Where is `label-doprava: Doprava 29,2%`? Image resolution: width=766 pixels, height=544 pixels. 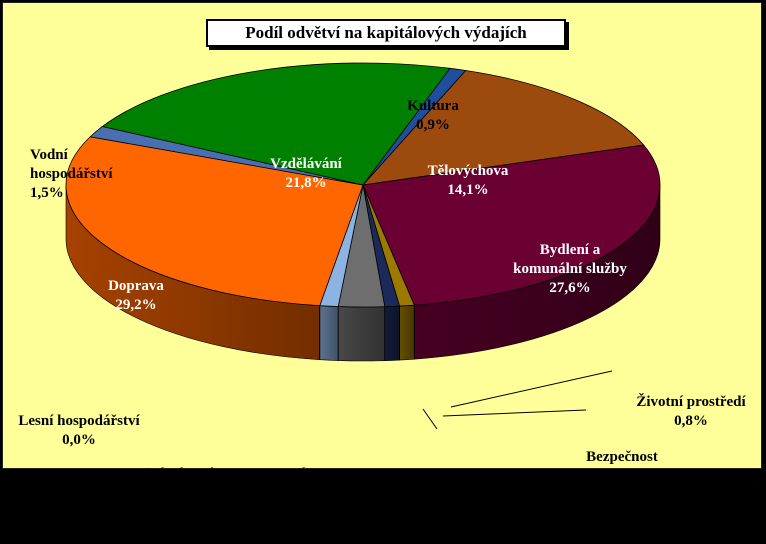 label-doprava: Doprava 29,2% is located at coordinates (136, 295).